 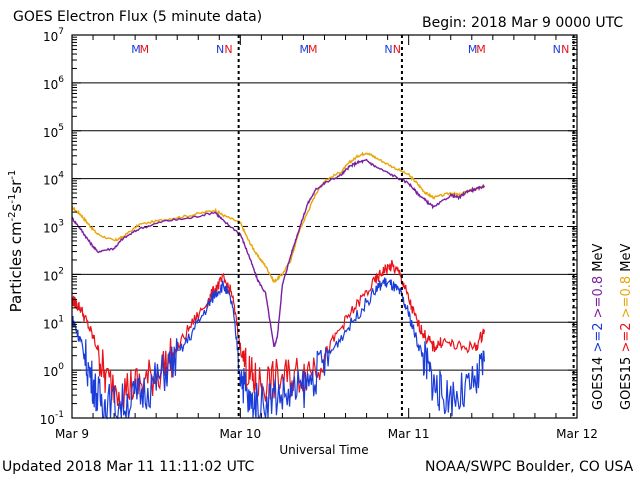 I want to click on legend-goes14-text: GOES14 >=2 >=0.8 MeV, so click(x=598, y=327).